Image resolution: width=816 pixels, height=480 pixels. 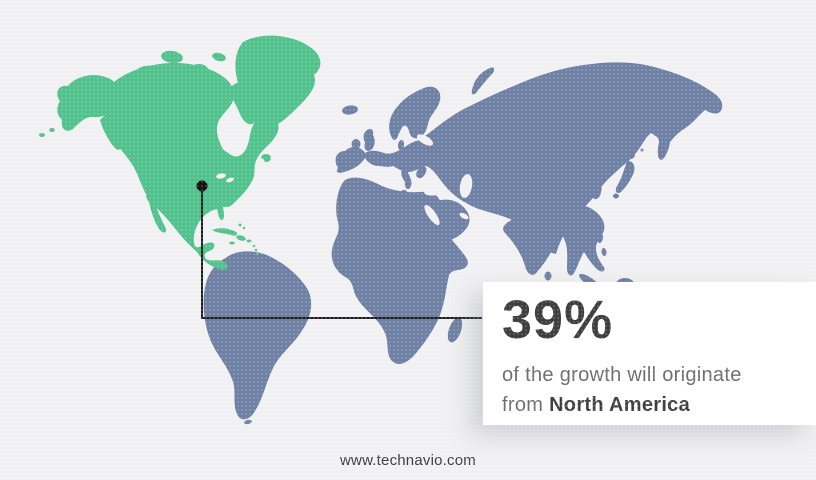 I want to click on island-hispaniola, so click(x=241, y=238).